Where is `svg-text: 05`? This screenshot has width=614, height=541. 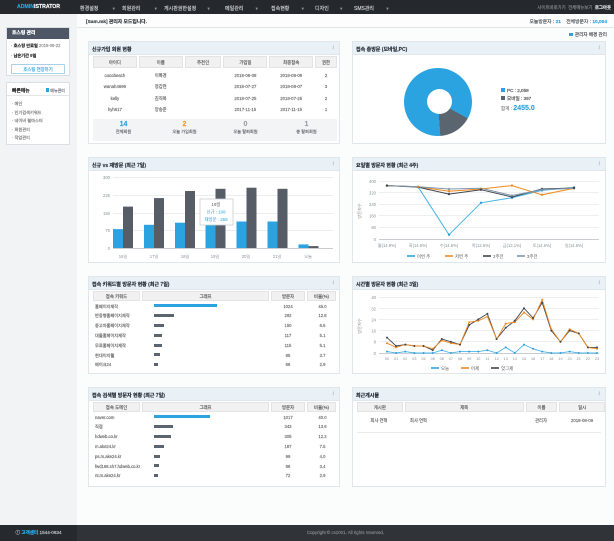
svg-text: 05 is located at coordinates (433, 359).